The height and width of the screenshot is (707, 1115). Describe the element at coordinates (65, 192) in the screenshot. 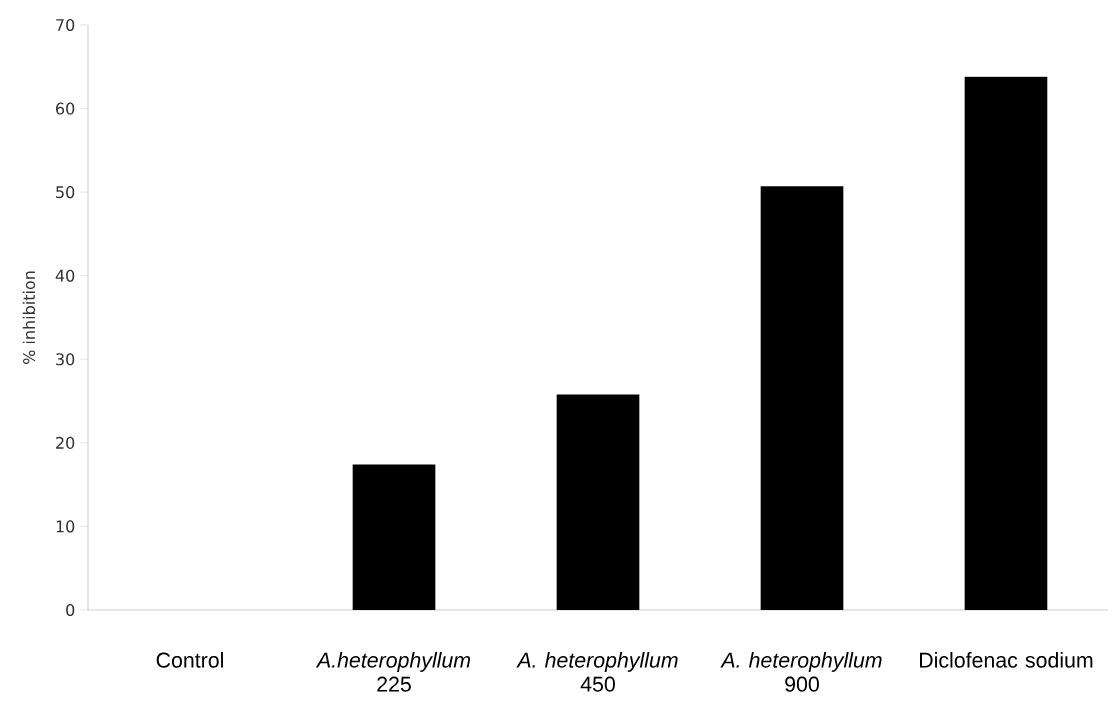

I see `y-tick-label: 50` at that location.